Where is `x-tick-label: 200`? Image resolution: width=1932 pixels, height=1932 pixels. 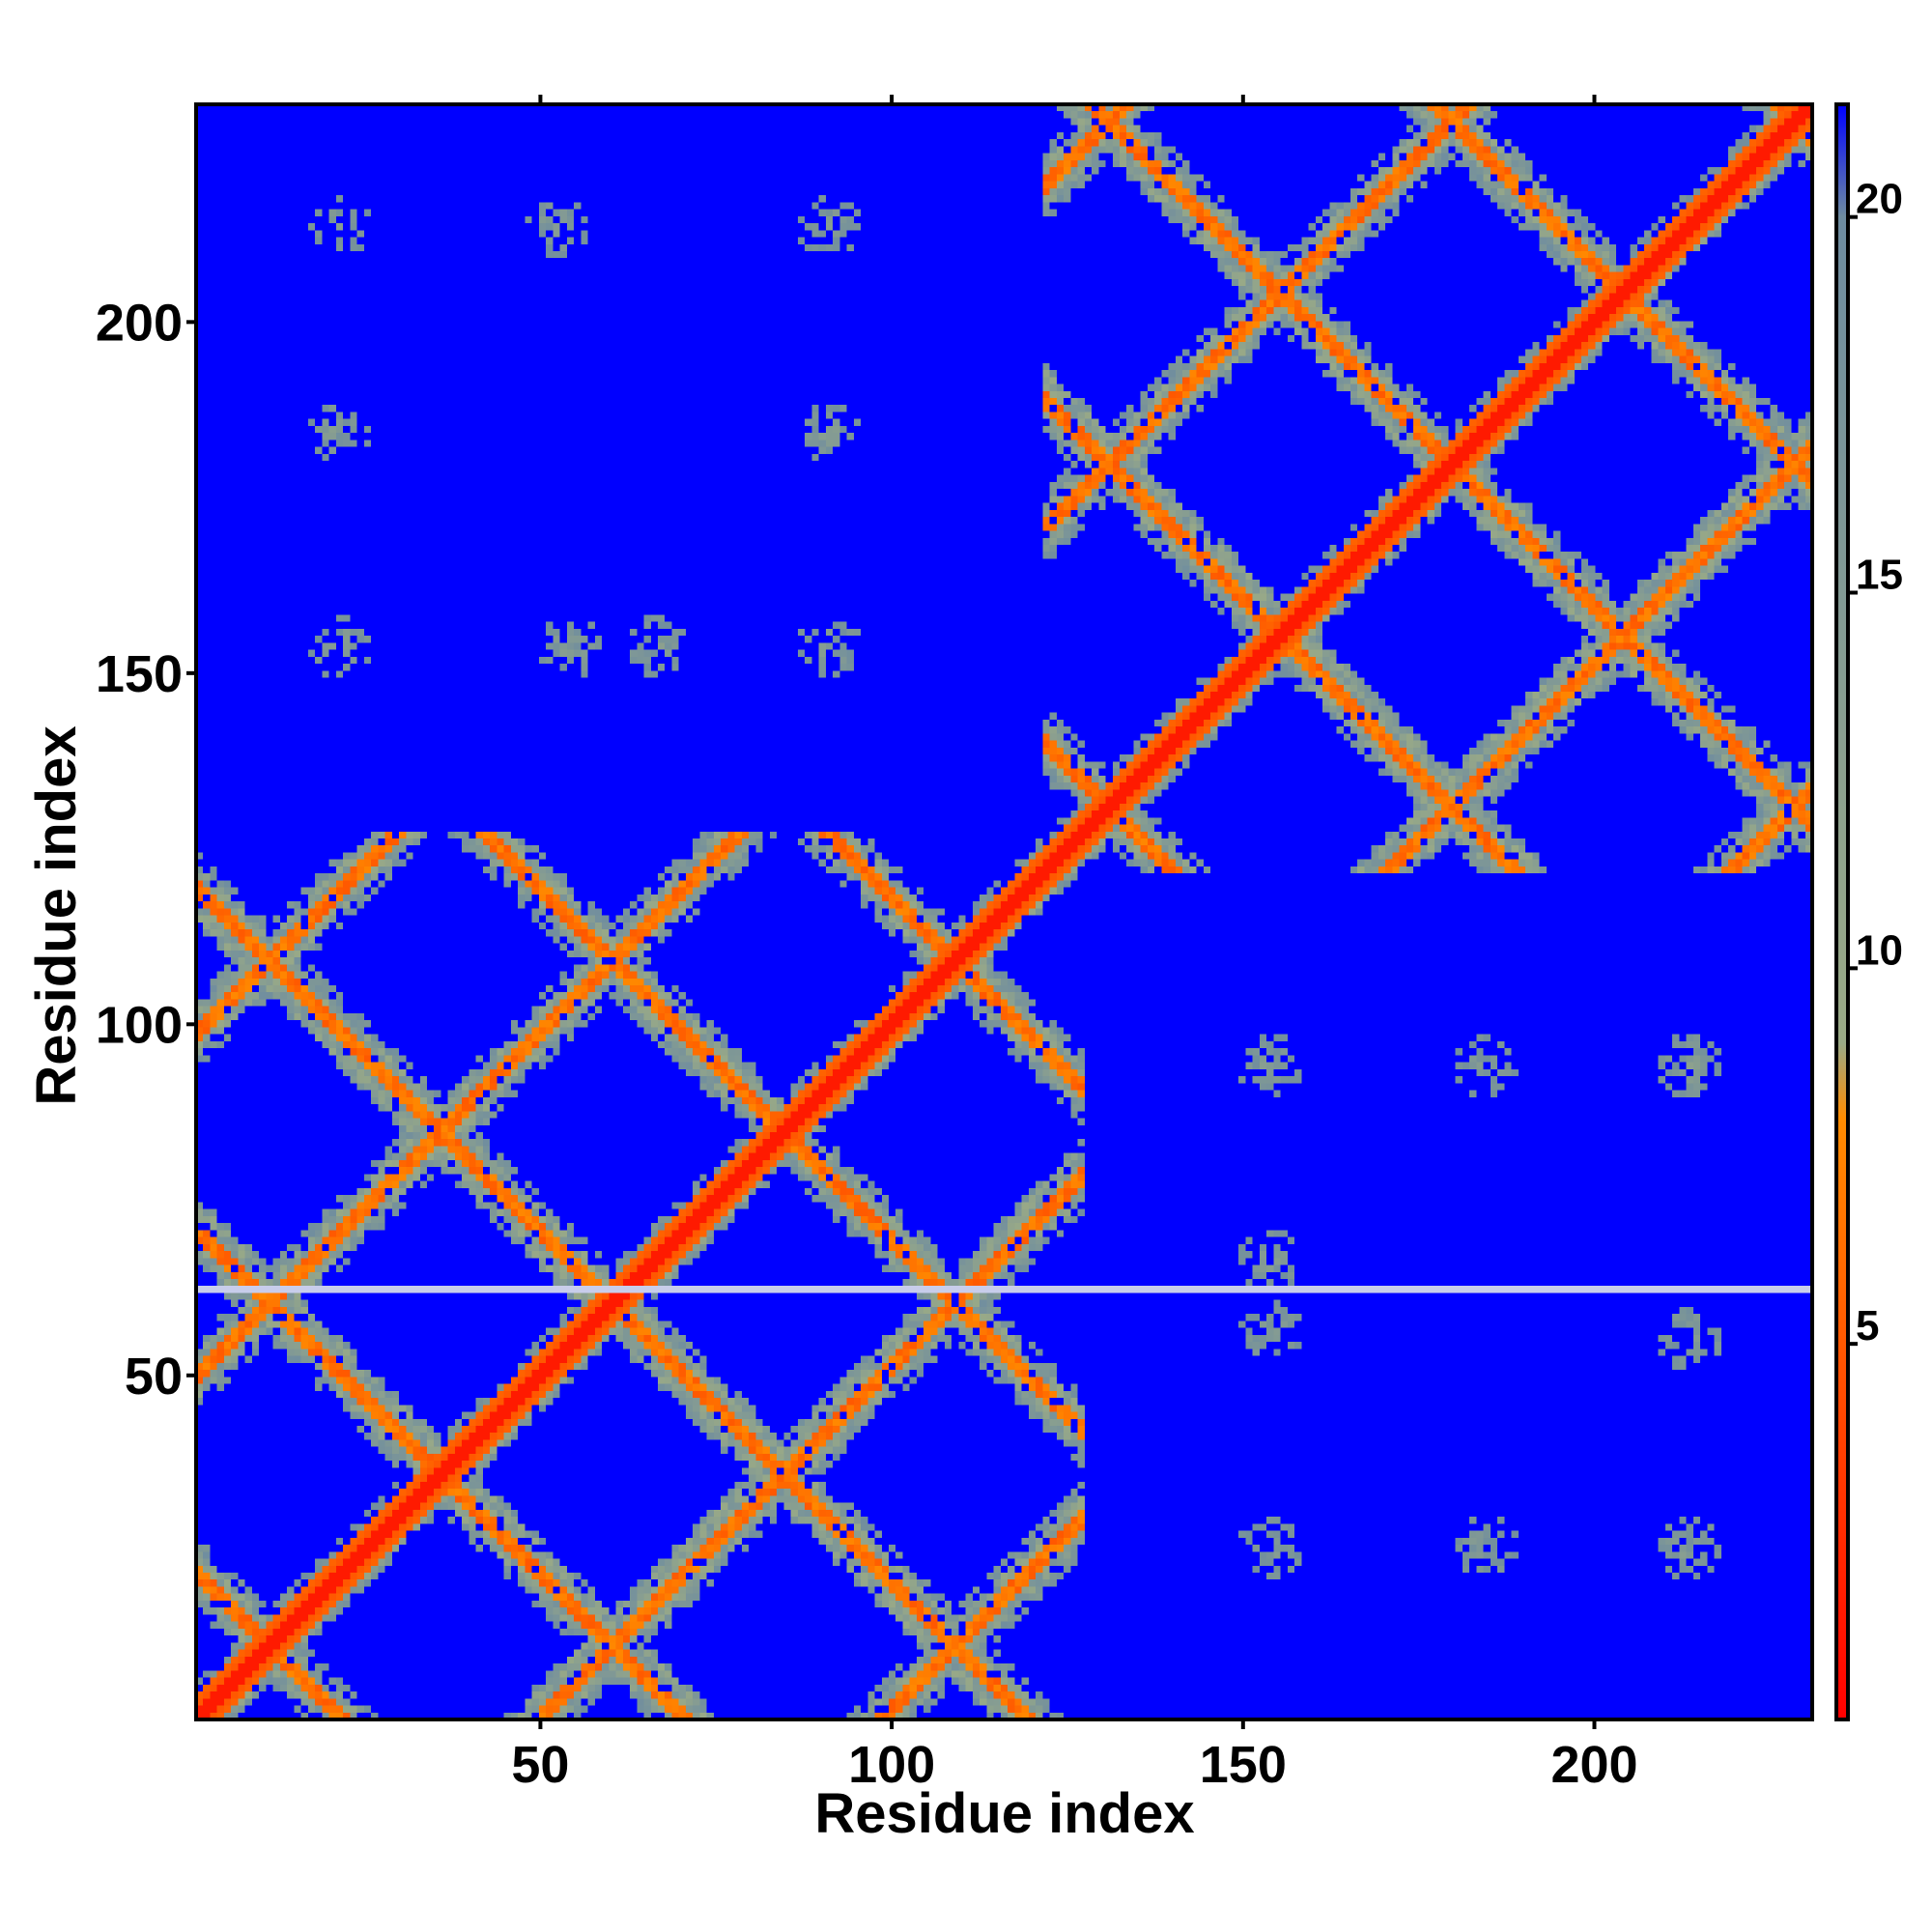 x-tick-label: 200 is located at coordinates (1593, 1765).